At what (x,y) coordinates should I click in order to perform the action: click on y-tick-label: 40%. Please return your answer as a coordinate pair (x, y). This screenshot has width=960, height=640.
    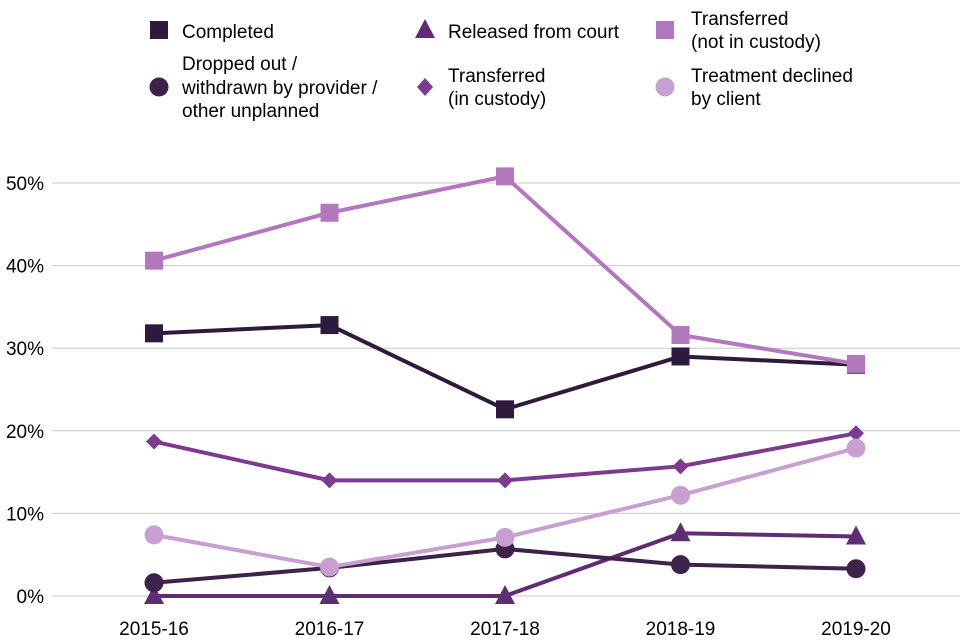
    Looking at the image, I should click on (25, 267).